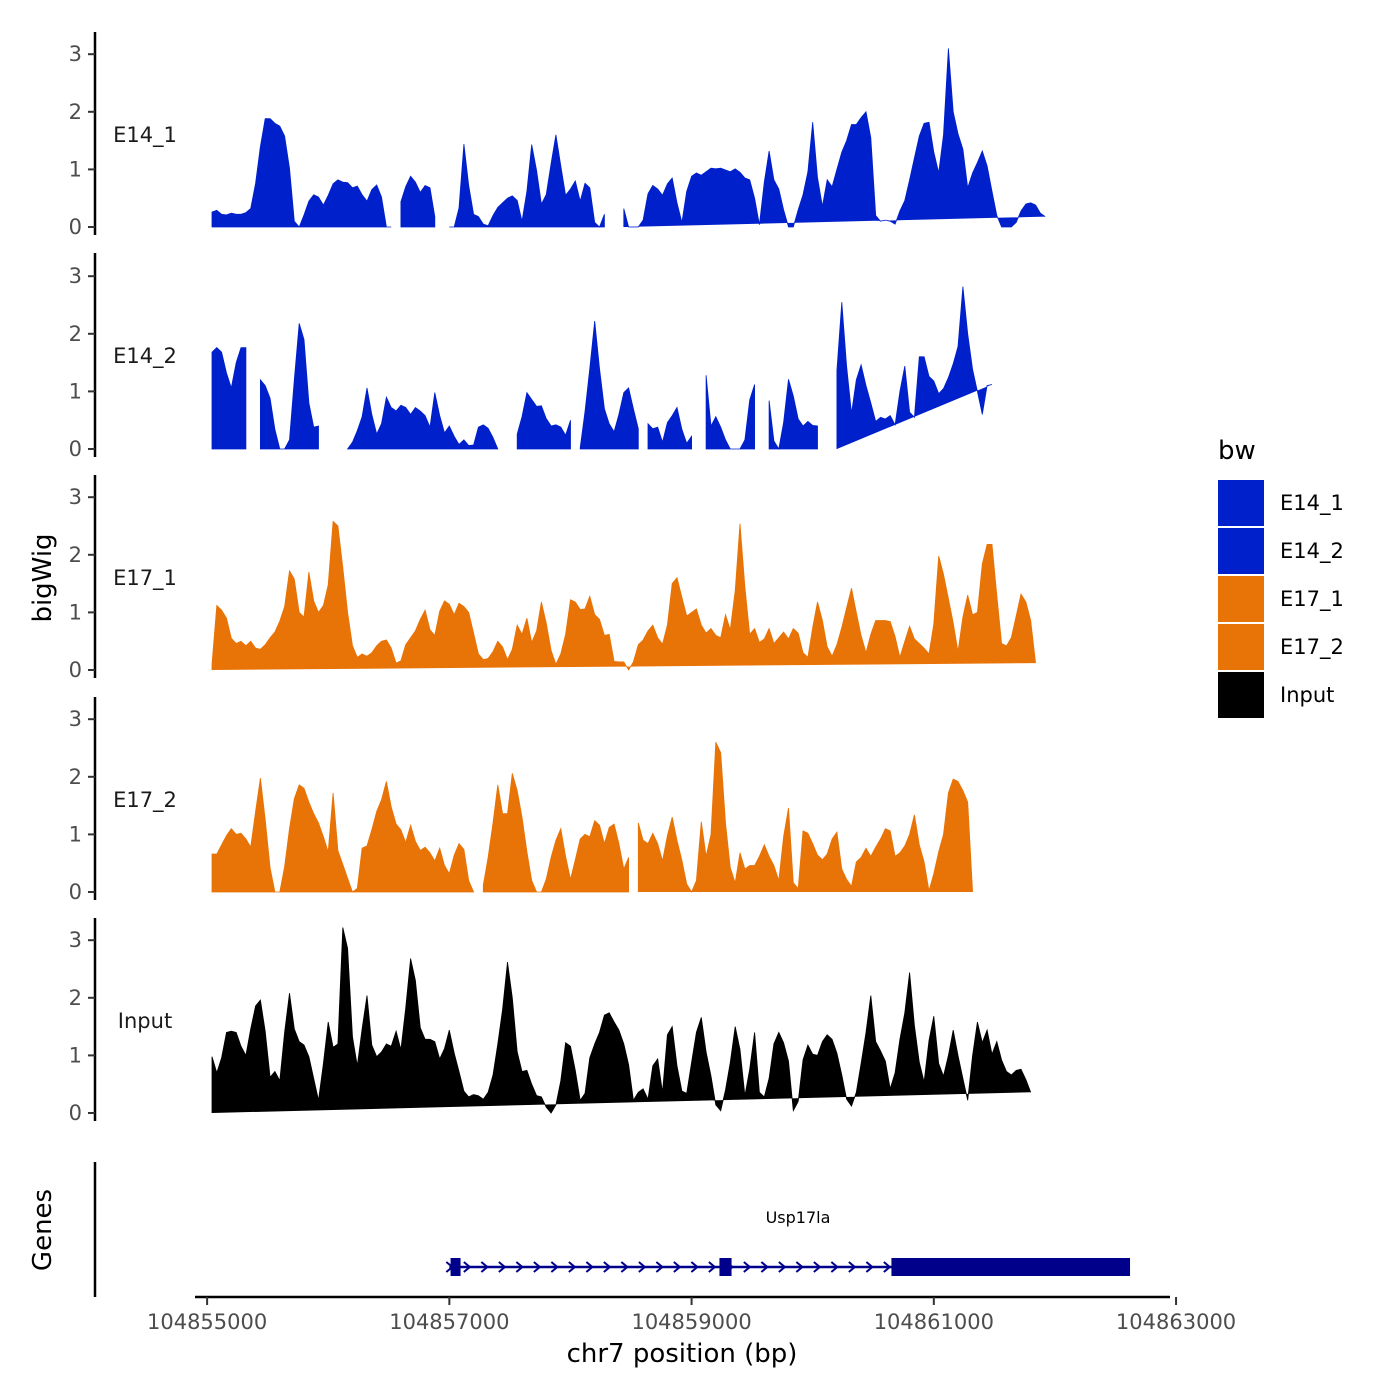  What do you see at coordinates (691, 1322) in the screenshot?
I see `x-tick-label: 104859000` at bounding box center [691, 1322].